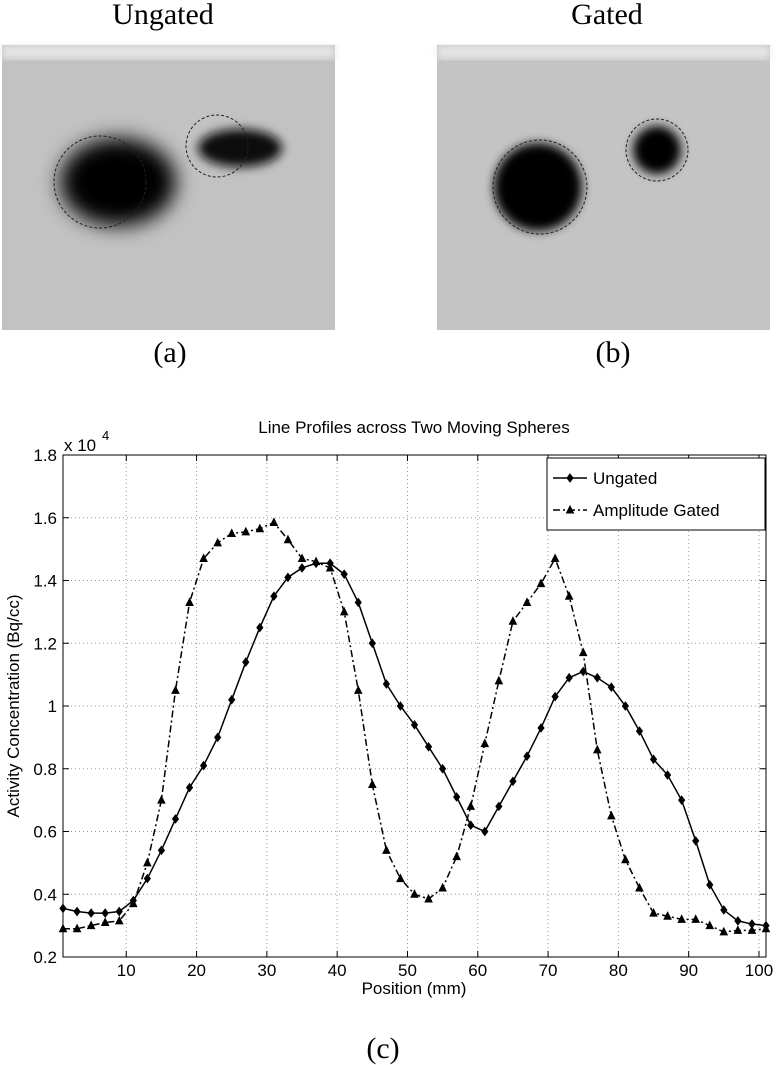 The image size is (776, 1065). Describe the element at coordinates (45, 769) in the screenshot. I see `y-tick-label: 0.8` at that location.